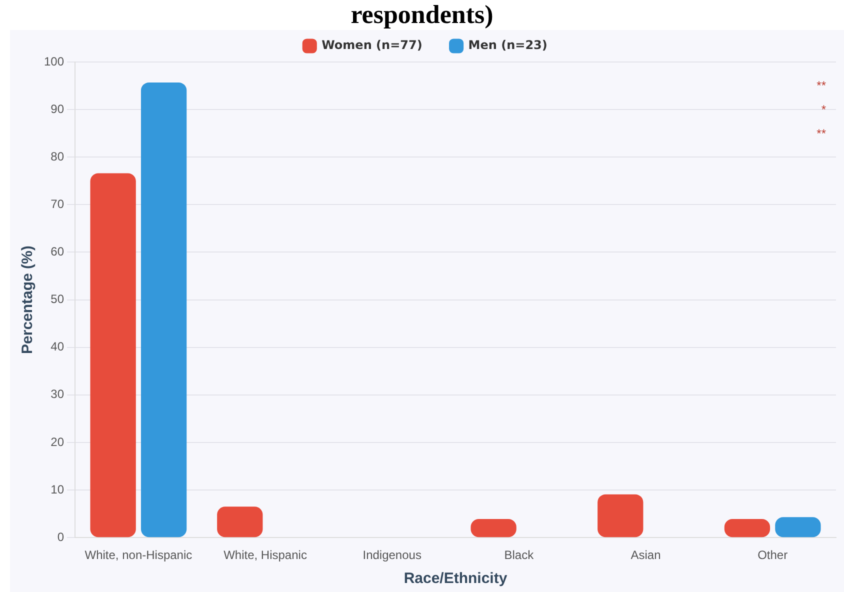  Describe the element at coordinates (57, 394) in the screenshot. I see `y-tick-label: 30` at that location.